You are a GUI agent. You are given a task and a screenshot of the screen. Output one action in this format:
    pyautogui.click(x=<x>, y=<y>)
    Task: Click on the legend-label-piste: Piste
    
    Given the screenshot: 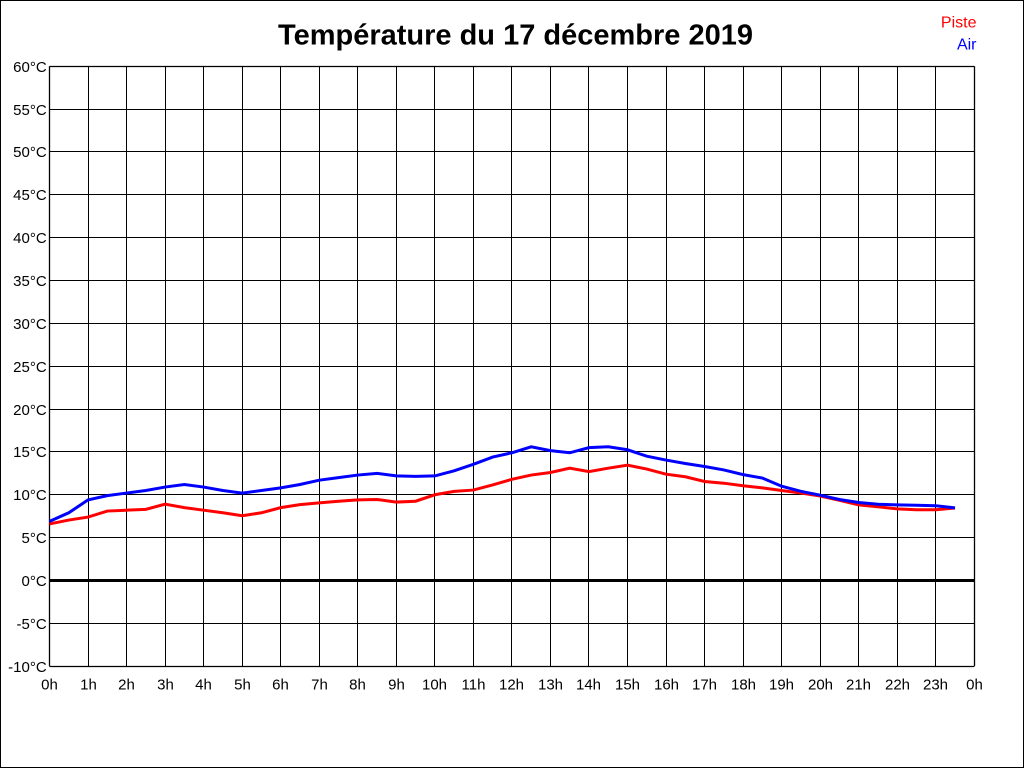 What is the action you would take?
    pyautogui.click(x=959, y=23)
    